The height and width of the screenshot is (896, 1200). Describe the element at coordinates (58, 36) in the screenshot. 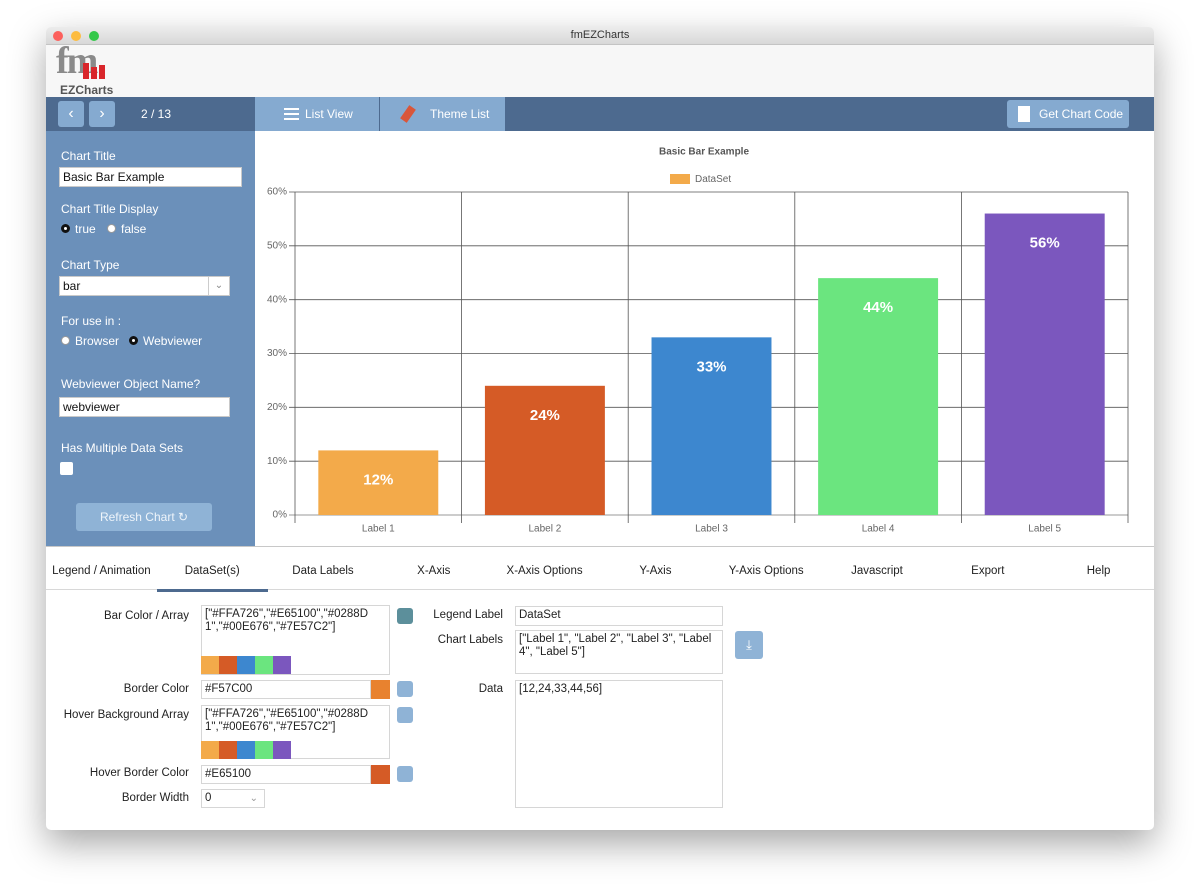

I see `close-button` at that location.